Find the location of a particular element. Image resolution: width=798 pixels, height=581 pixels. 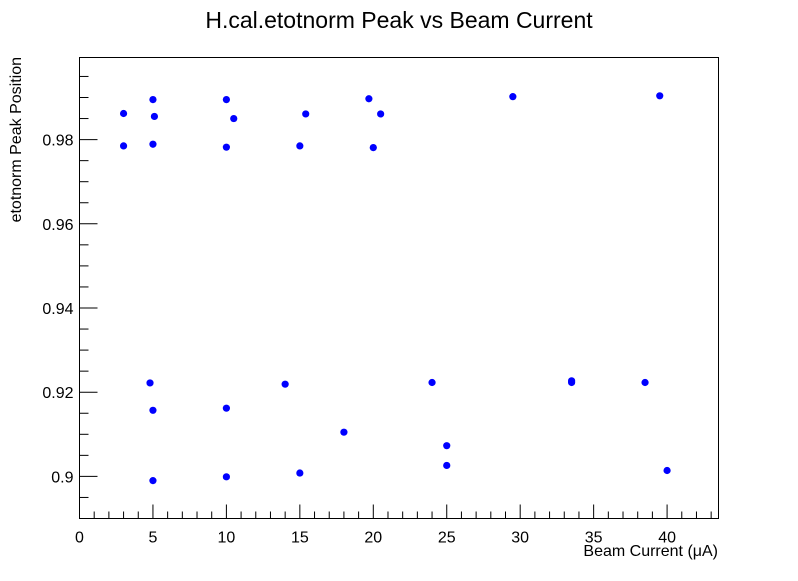

y-axis-label: etotnorm Peak Position is located at coordinates (16, 139).